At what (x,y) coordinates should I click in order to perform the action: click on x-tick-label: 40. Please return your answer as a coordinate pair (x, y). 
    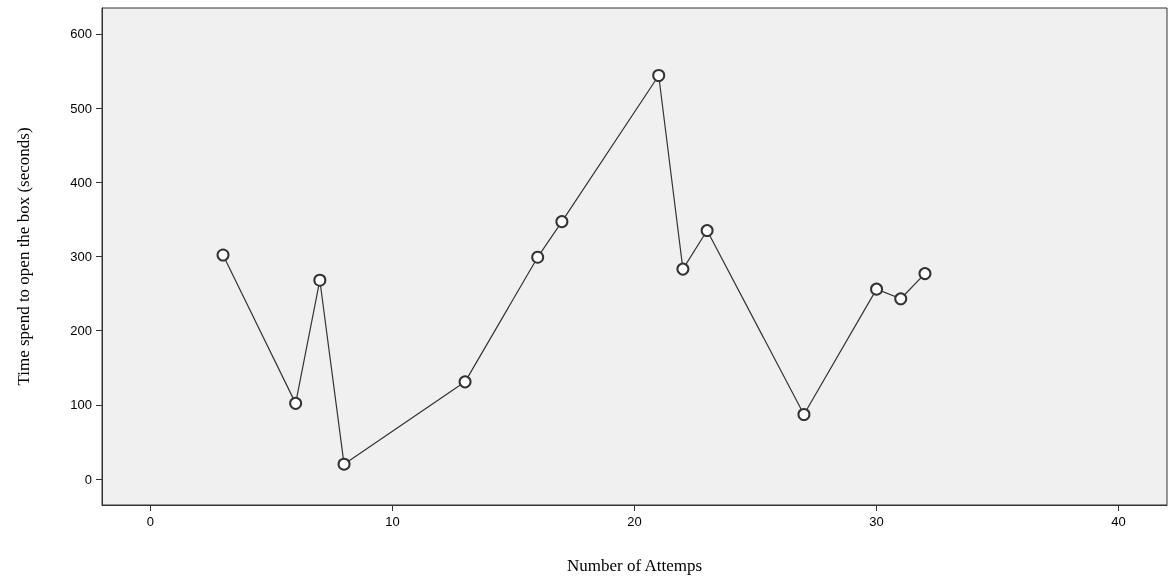
    Looking at the image, I should click on (1118, 521).